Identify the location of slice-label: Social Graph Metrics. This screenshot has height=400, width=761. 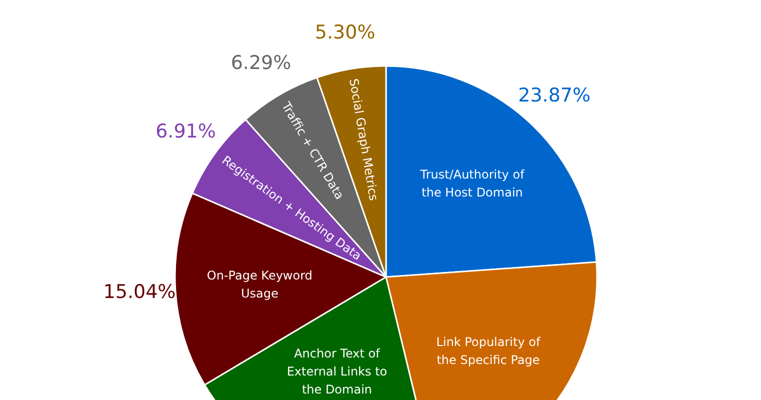
(363, 140).